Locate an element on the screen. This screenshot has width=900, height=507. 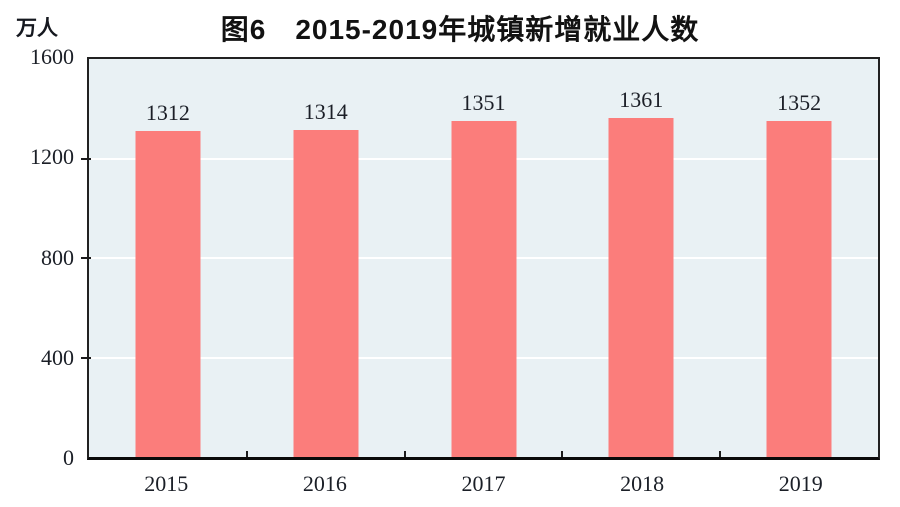
y-axis-labels: 0 400 800 1200 1600 is located at coordinates (37, 257).